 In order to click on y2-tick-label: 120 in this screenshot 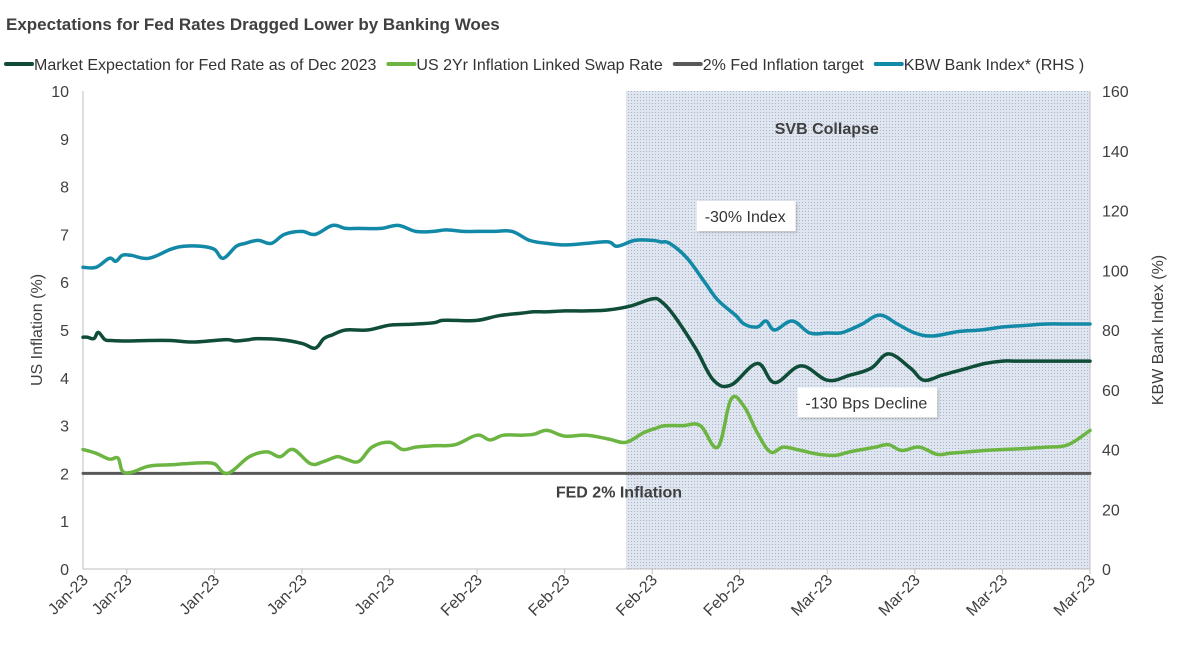, I will do `click(1115, 212)`.